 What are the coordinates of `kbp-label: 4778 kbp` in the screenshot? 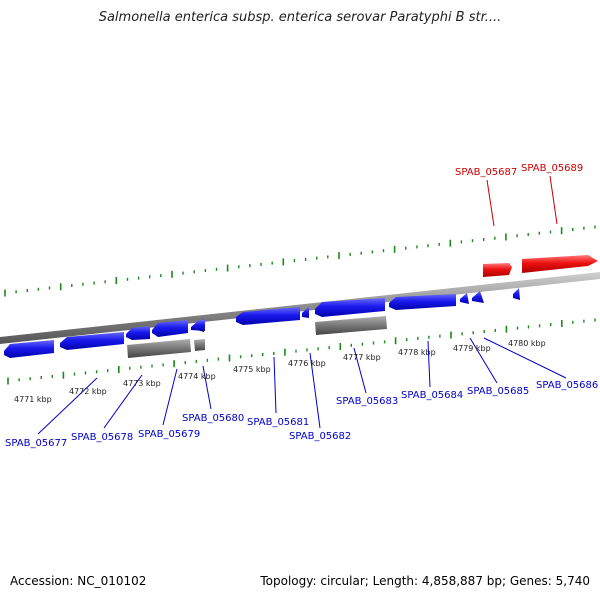 It's located at (417, 352).